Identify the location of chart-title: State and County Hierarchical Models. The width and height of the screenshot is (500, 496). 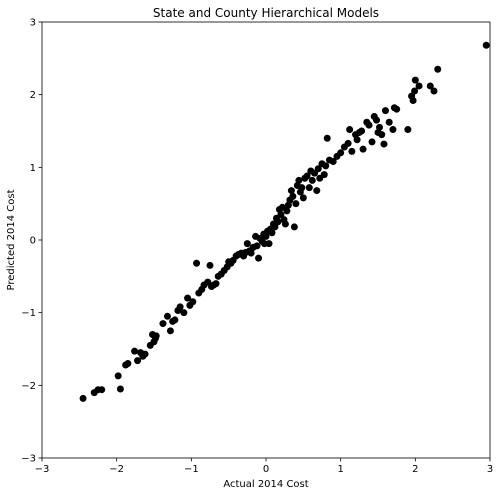
(266, 13).